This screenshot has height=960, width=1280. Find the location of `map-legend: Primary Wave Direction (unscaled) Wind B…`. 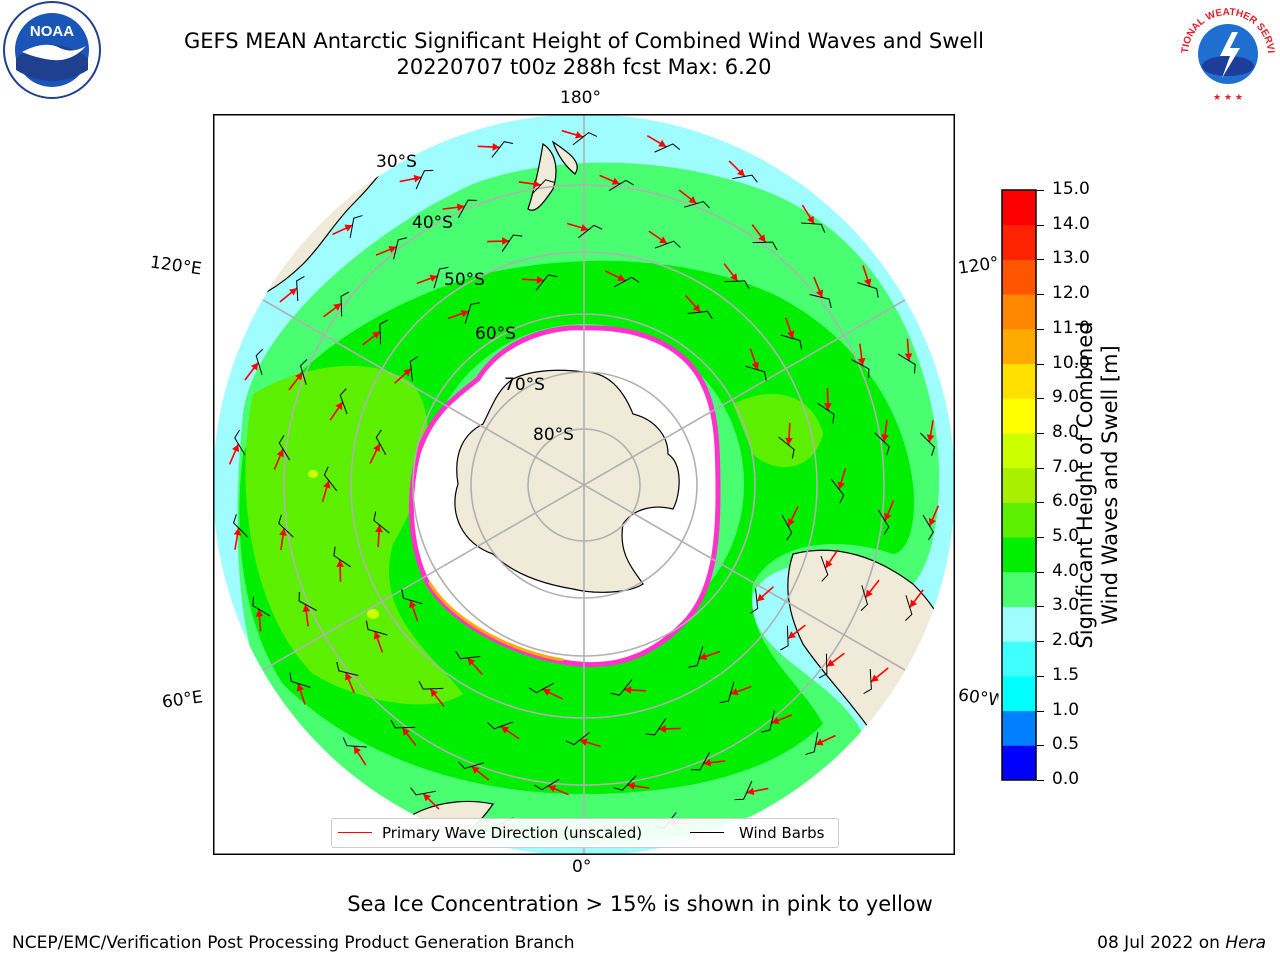

map-legend: Primary Wave Direction (unscaled) Wind B… is located at coordinates (585, 833).